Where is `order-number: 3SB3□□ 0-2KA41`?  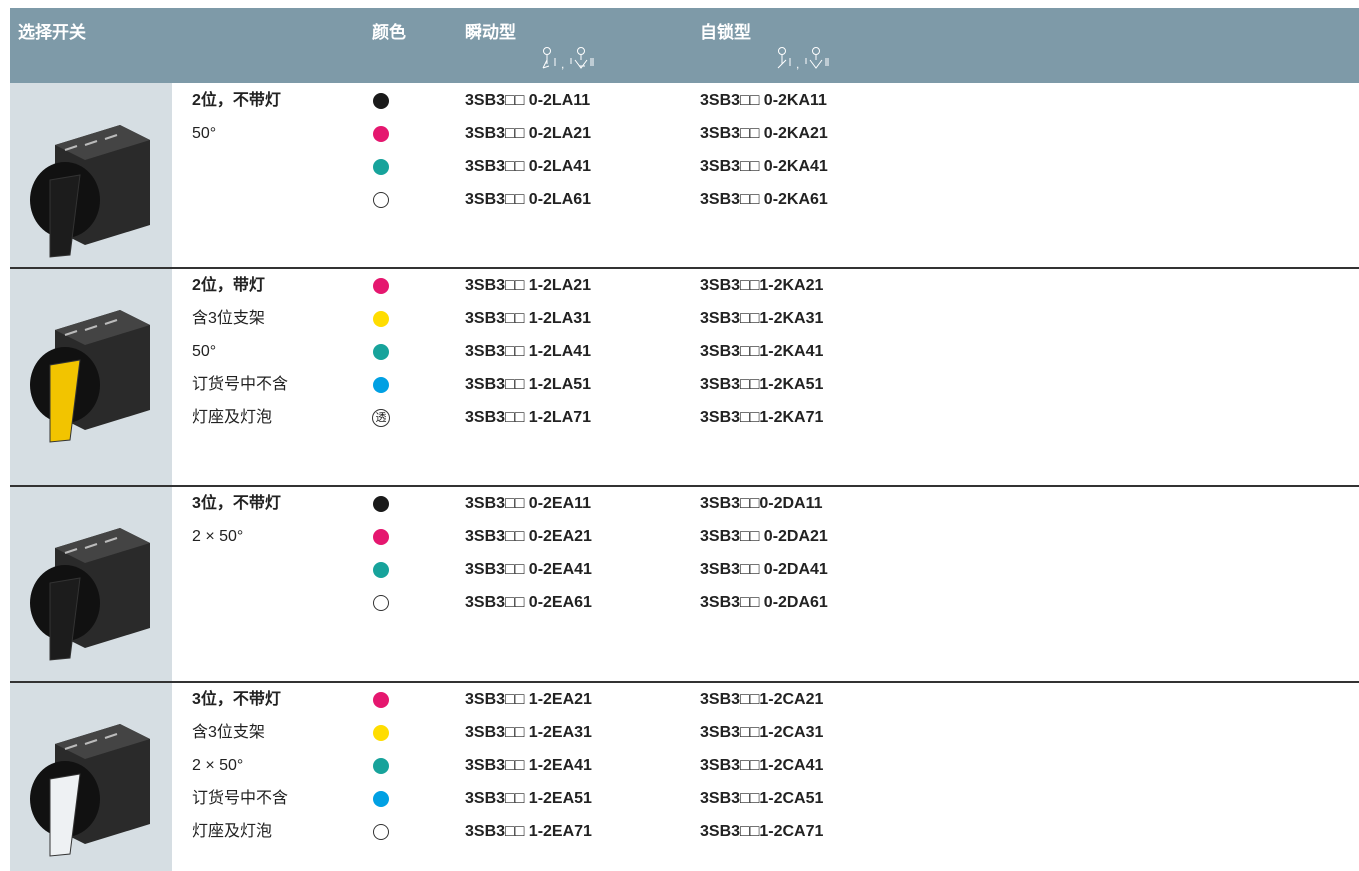
order-number: 3SB3□□ 0-2KA41 is located at coordinates (764, 166).